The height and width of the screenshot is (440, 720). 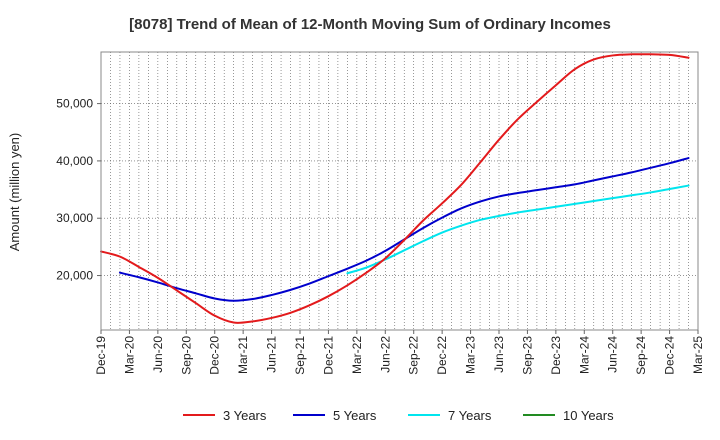 What do you see at coordinates (129, 355) in the screenshot?
I see `x-tick-label: Mar-20` at bounding box center [129, 355].